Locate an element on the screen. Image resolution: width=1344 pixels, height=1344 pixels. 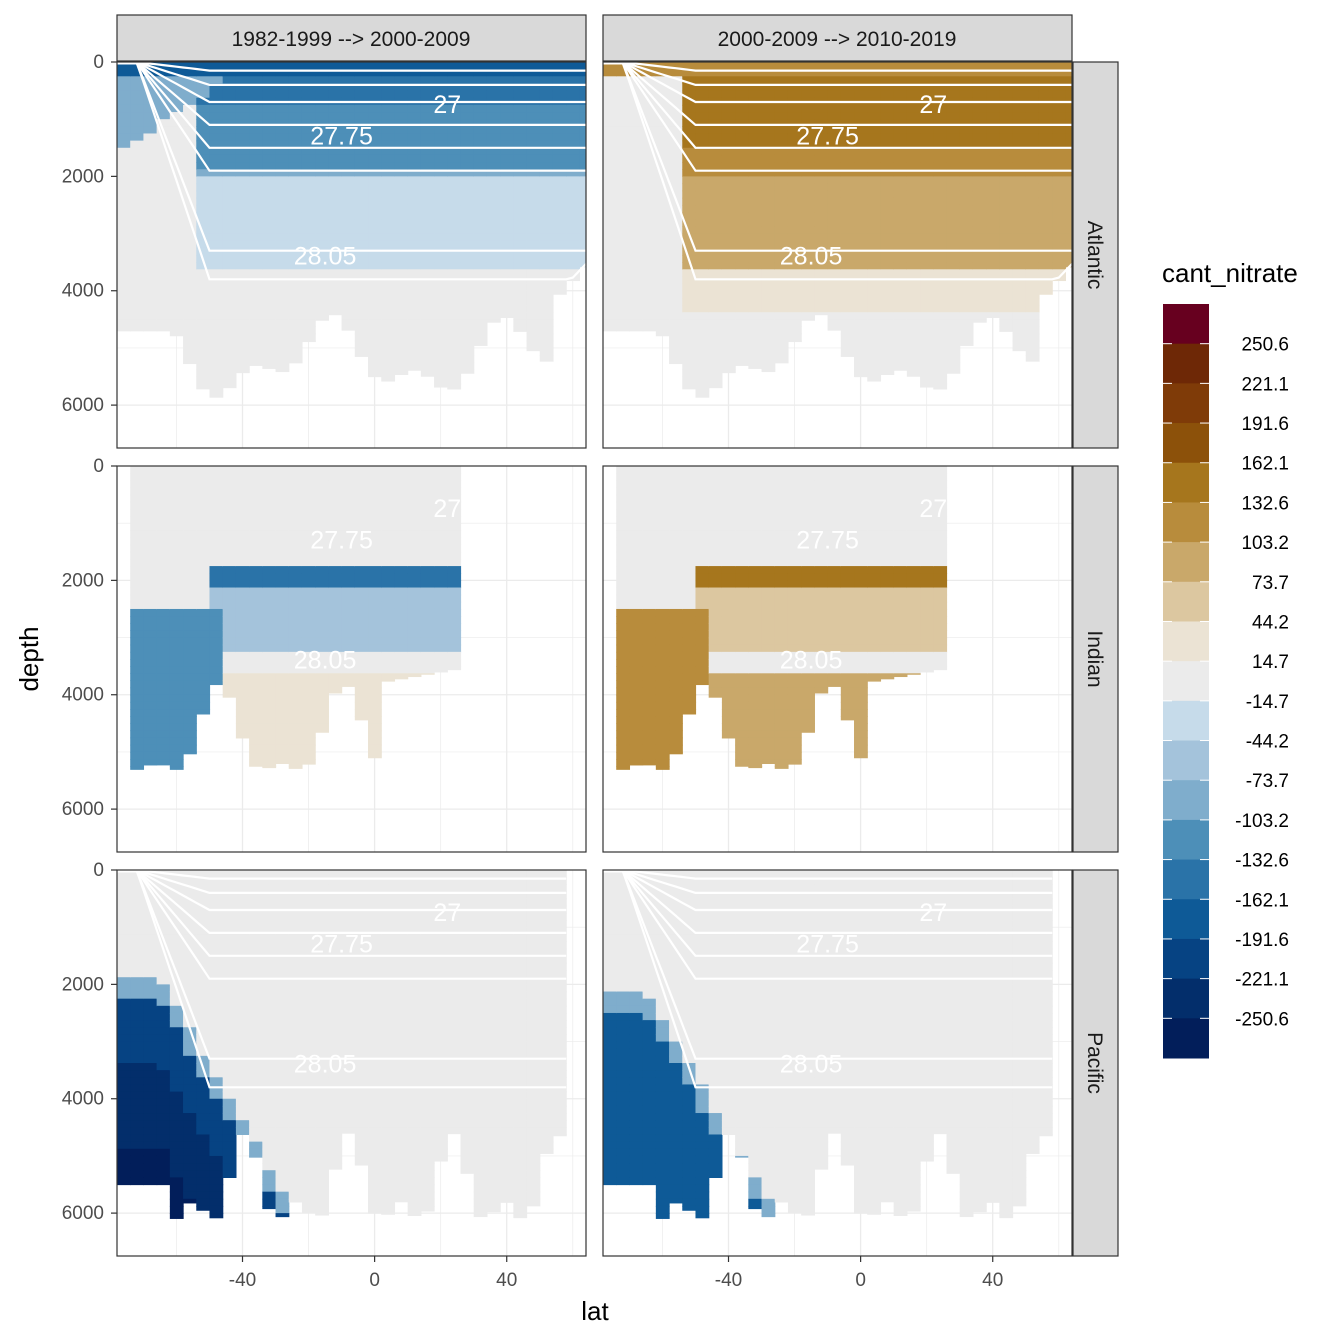
strip-row-atlantic-label: Atlantic is located at coordinates (1094, 255).